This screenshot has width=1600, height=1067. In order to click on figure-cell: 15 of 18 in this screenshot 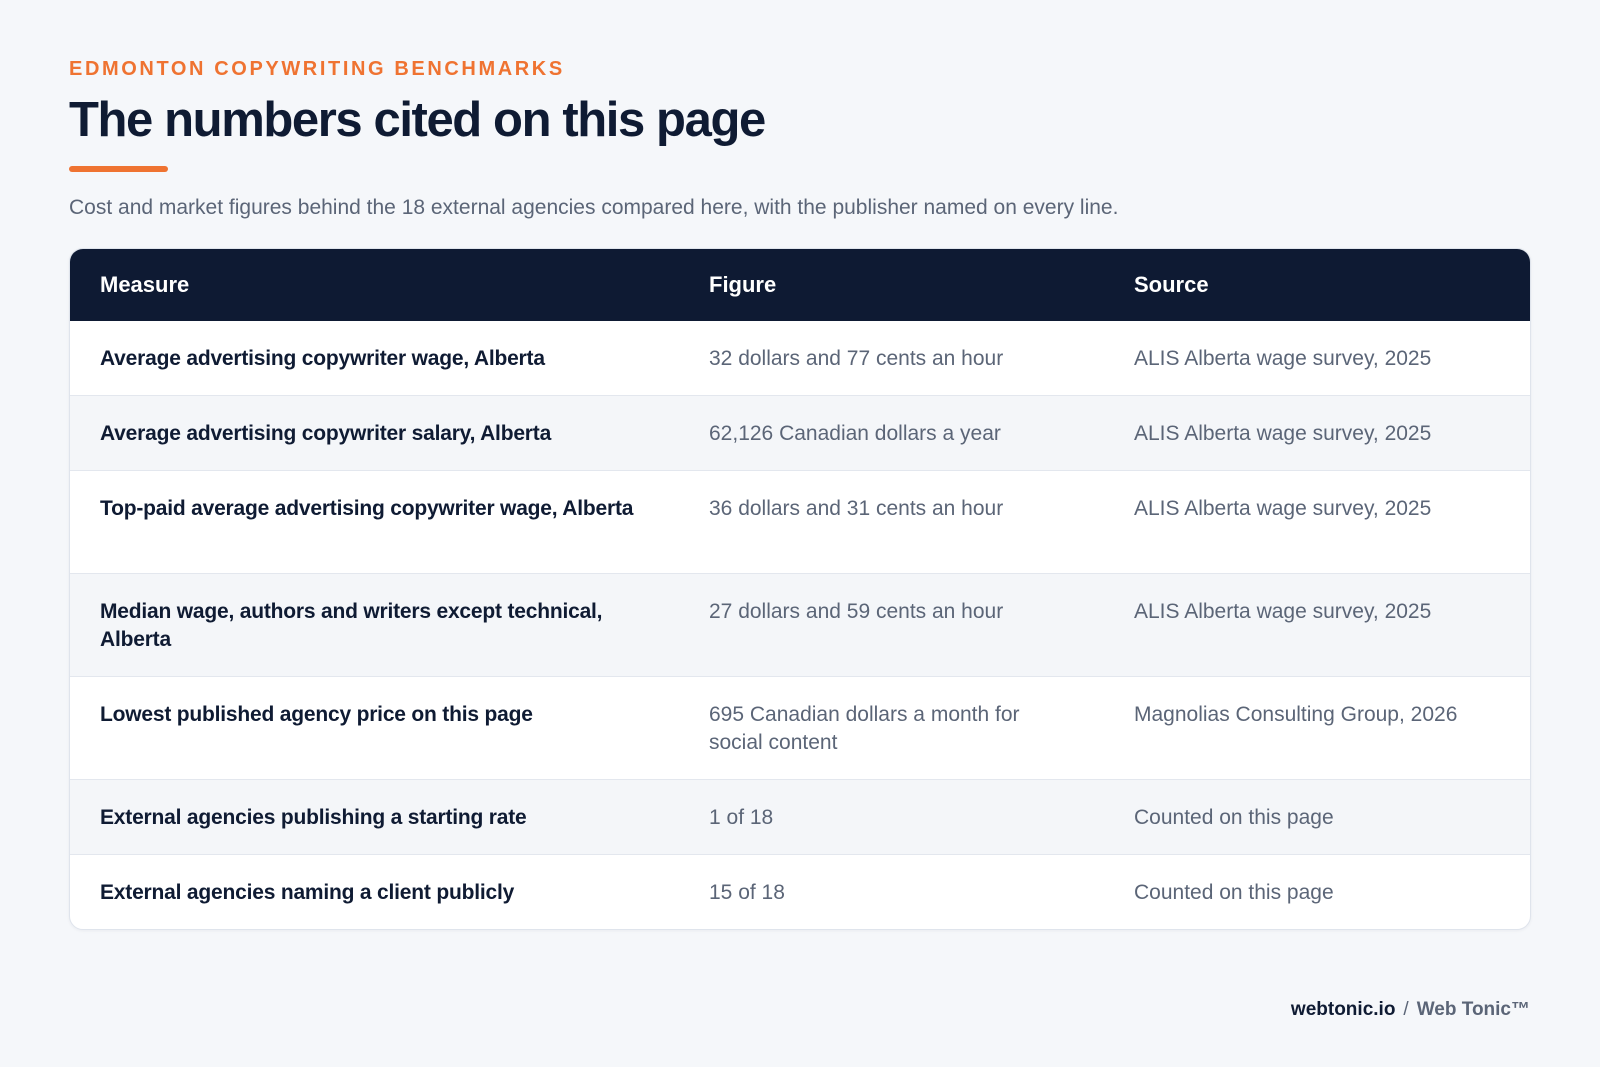, I will do `click(747, 892)`.